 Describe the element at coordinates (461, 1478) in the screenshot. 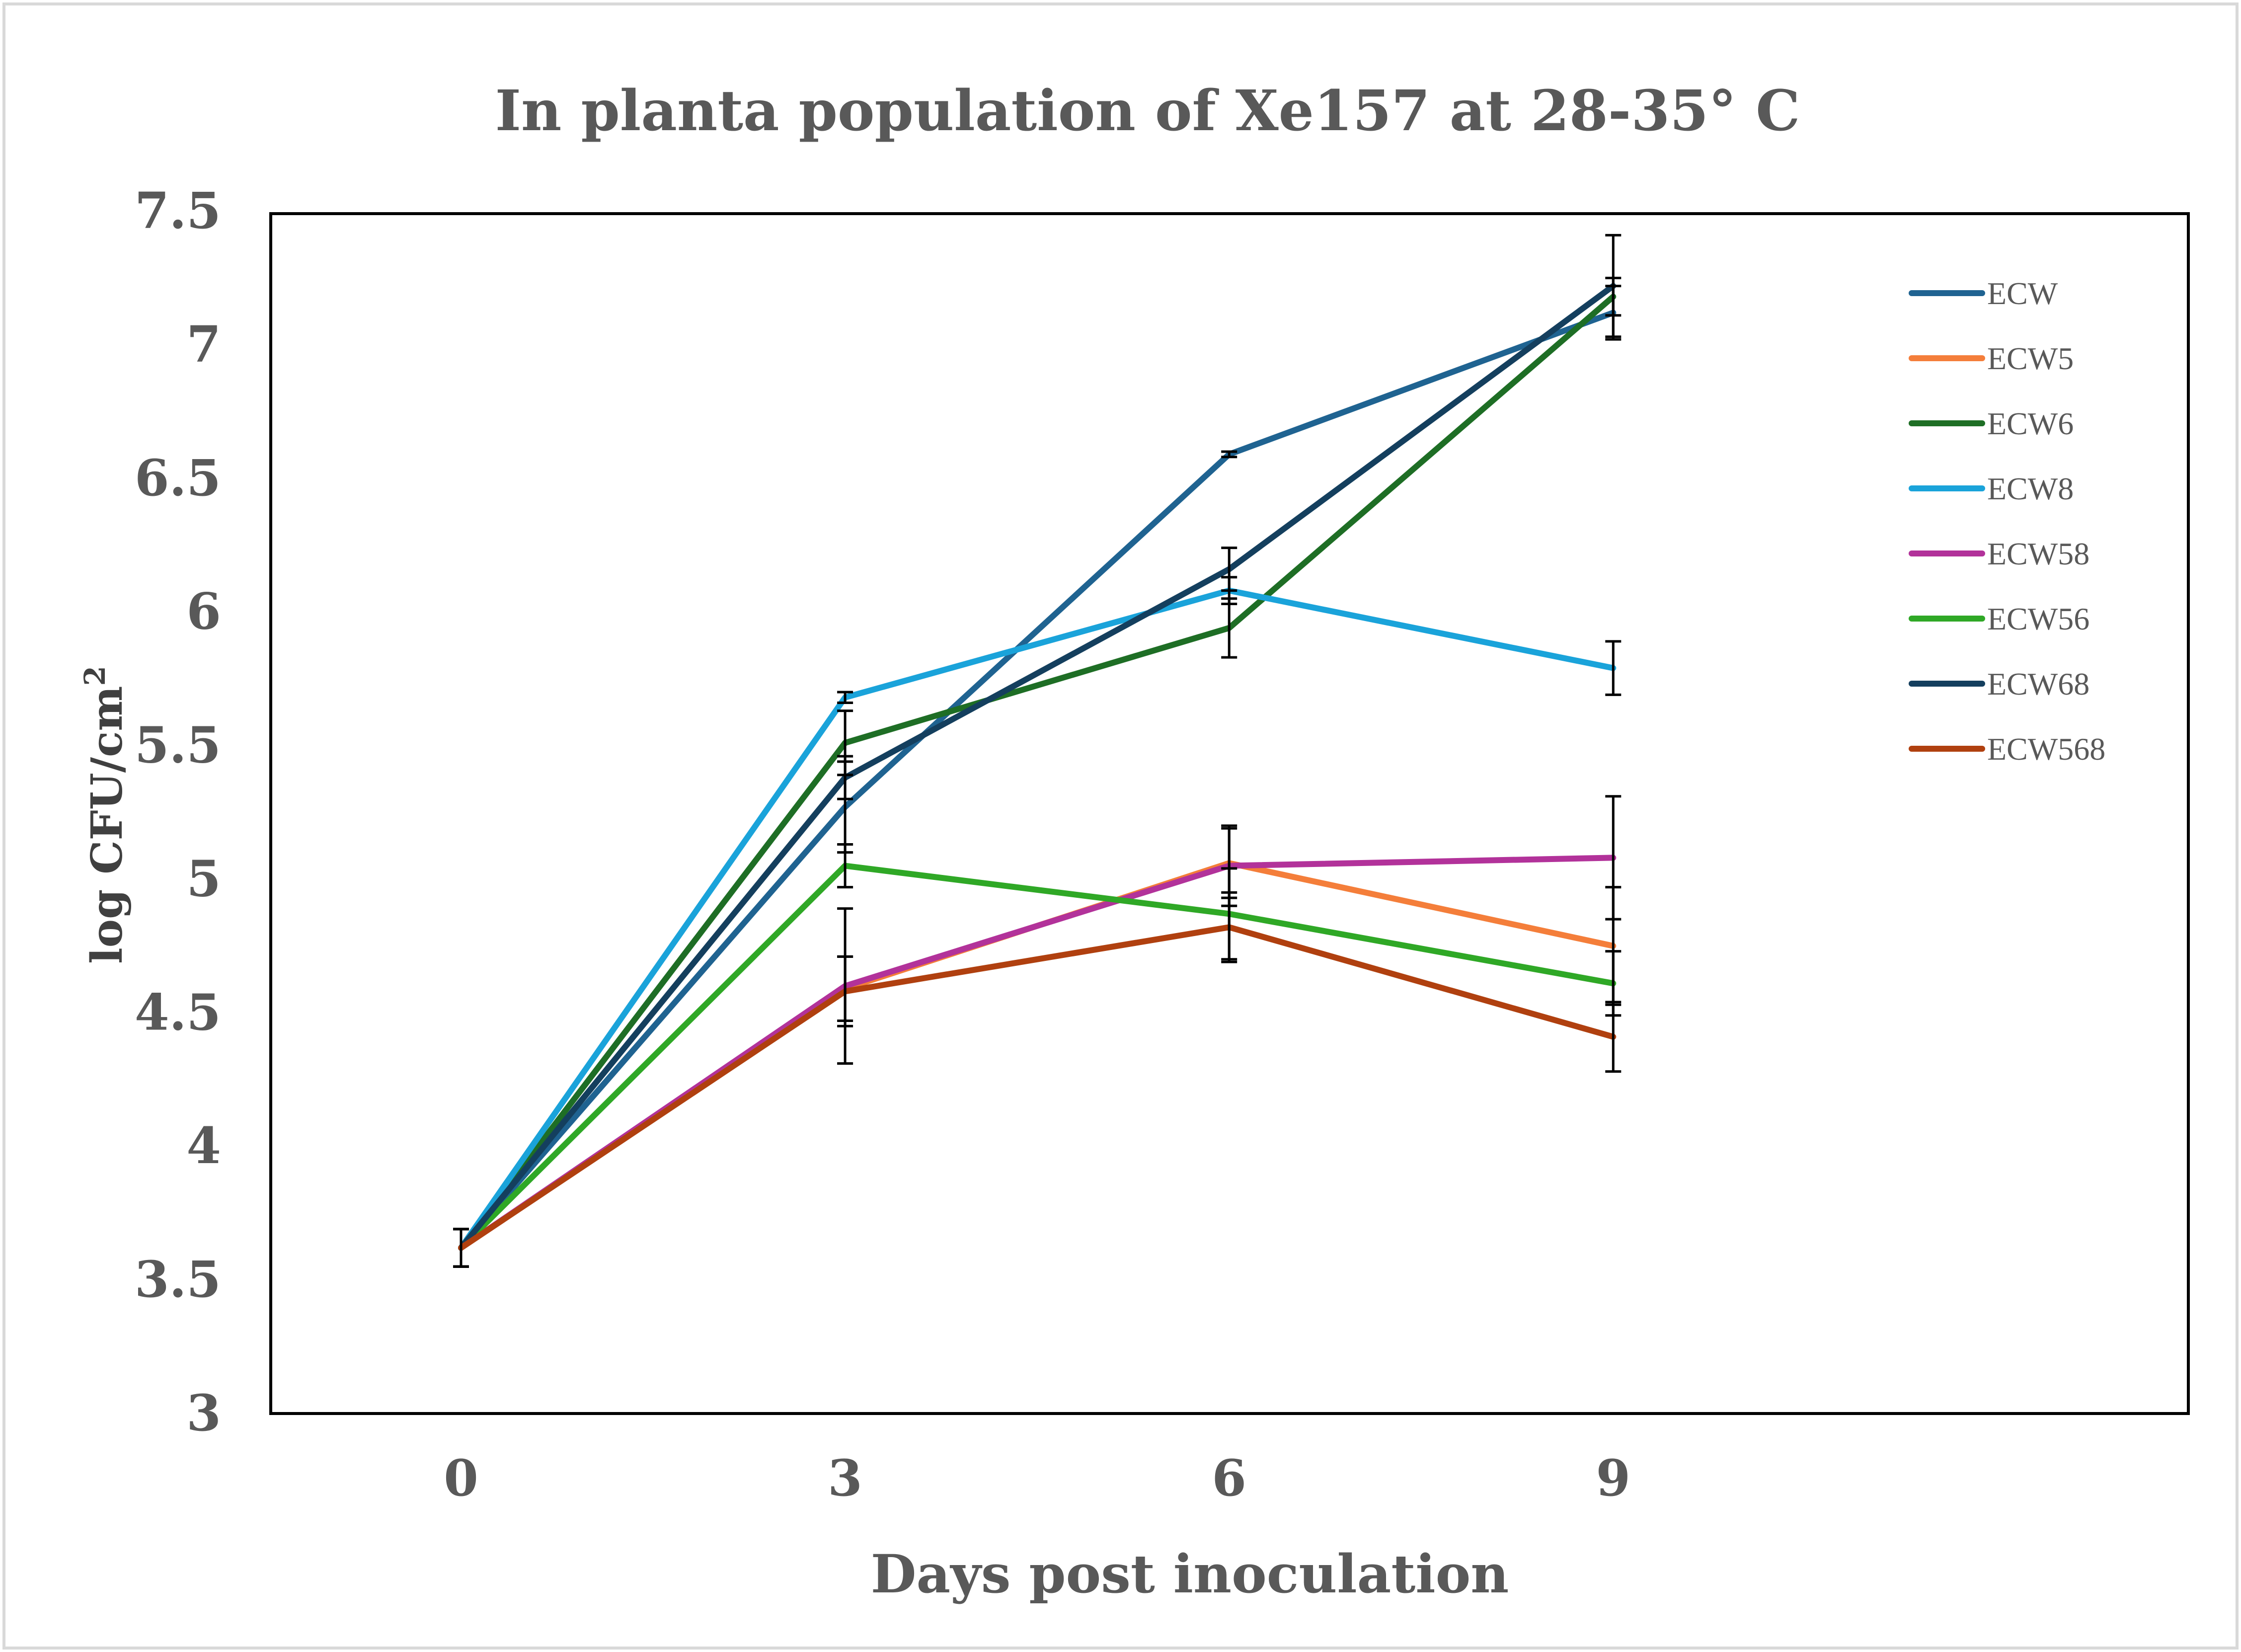

I see `x-tick-label: 0` at that location.